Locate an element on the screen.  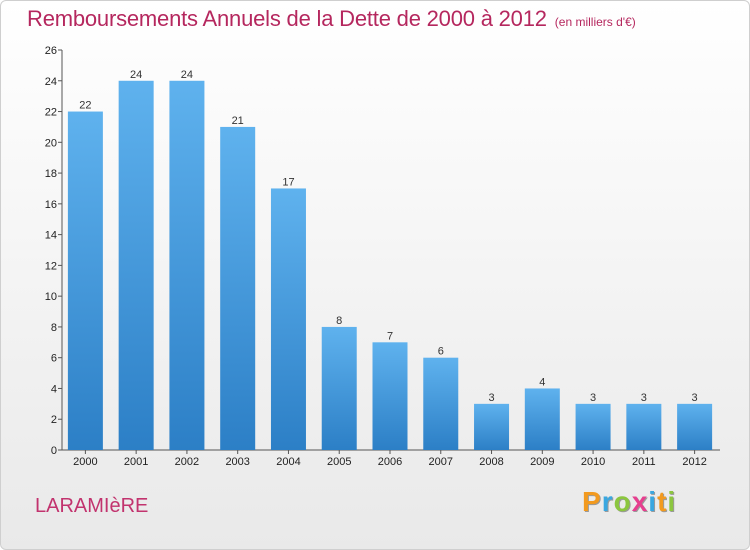
x-tick-label: 2005 is located at coordinates (339, 462).